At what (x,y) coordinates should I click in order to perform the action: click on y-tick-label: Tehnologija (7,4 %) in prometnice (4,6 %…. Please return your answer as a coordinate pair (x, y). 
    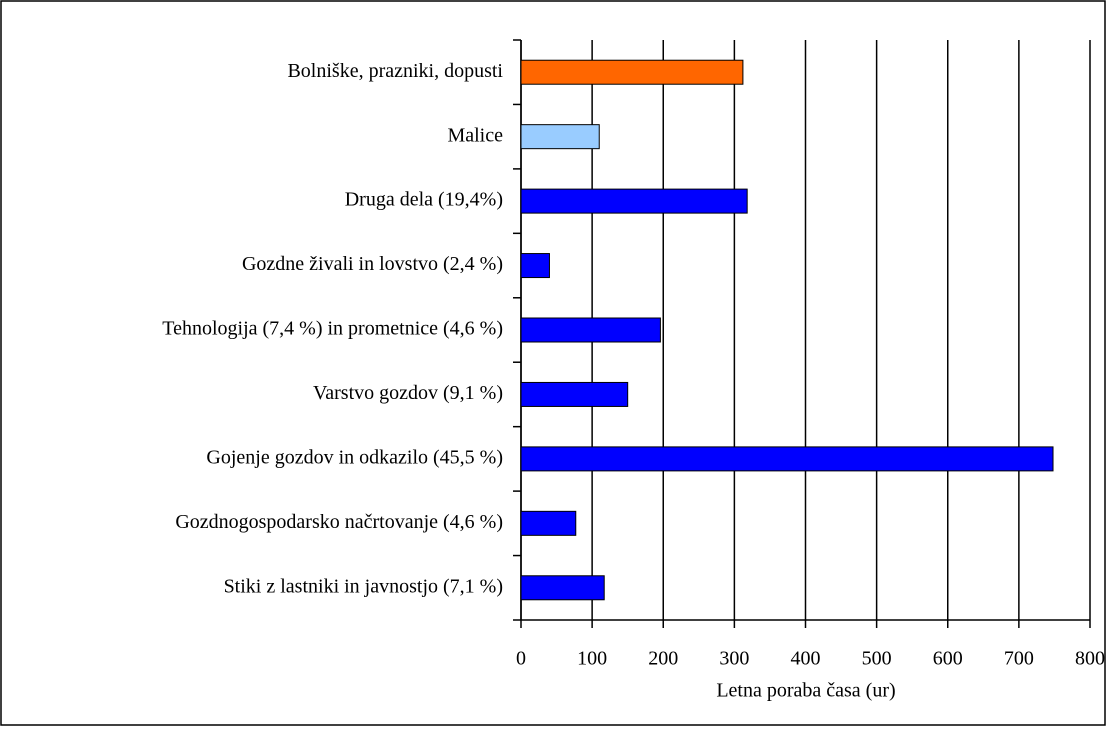
    Looking at the image, I should click on (332, 329).